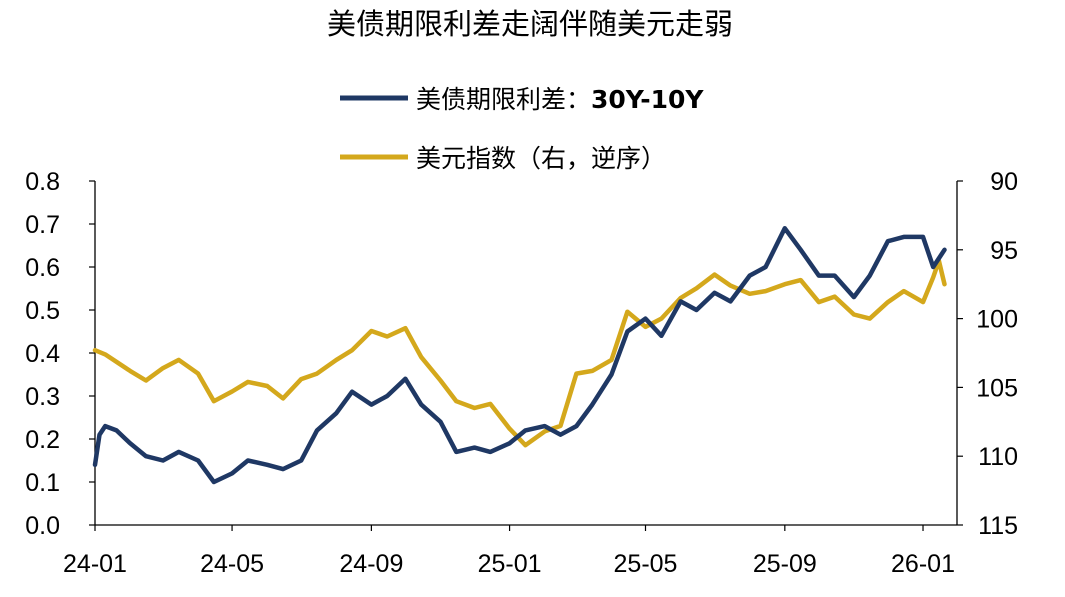 The image size is (1065, 597). What do you see at coordinates (510, 564) in the screenshot?
I see `x-tick-label: 25-01` at bounding box center [510, 564].